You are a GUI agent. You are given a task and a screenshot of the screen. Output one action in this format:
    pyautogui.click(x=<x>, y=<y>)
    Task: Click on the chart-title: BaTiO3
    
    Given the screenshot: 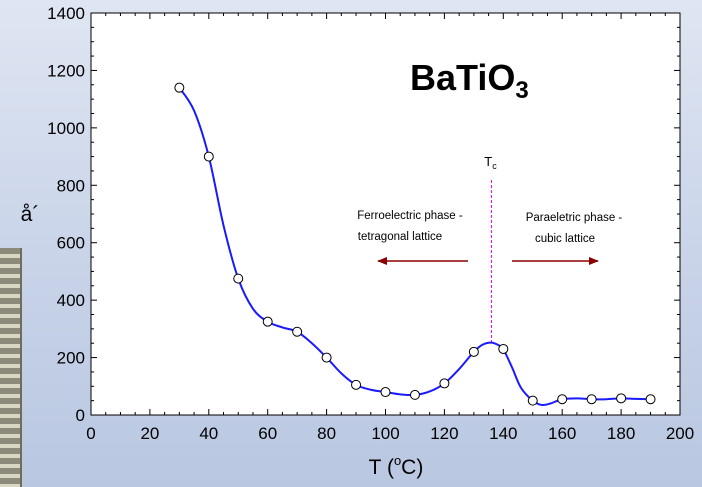 What is the action you would take?
    pyautogui.click(x=469, y=80)
    